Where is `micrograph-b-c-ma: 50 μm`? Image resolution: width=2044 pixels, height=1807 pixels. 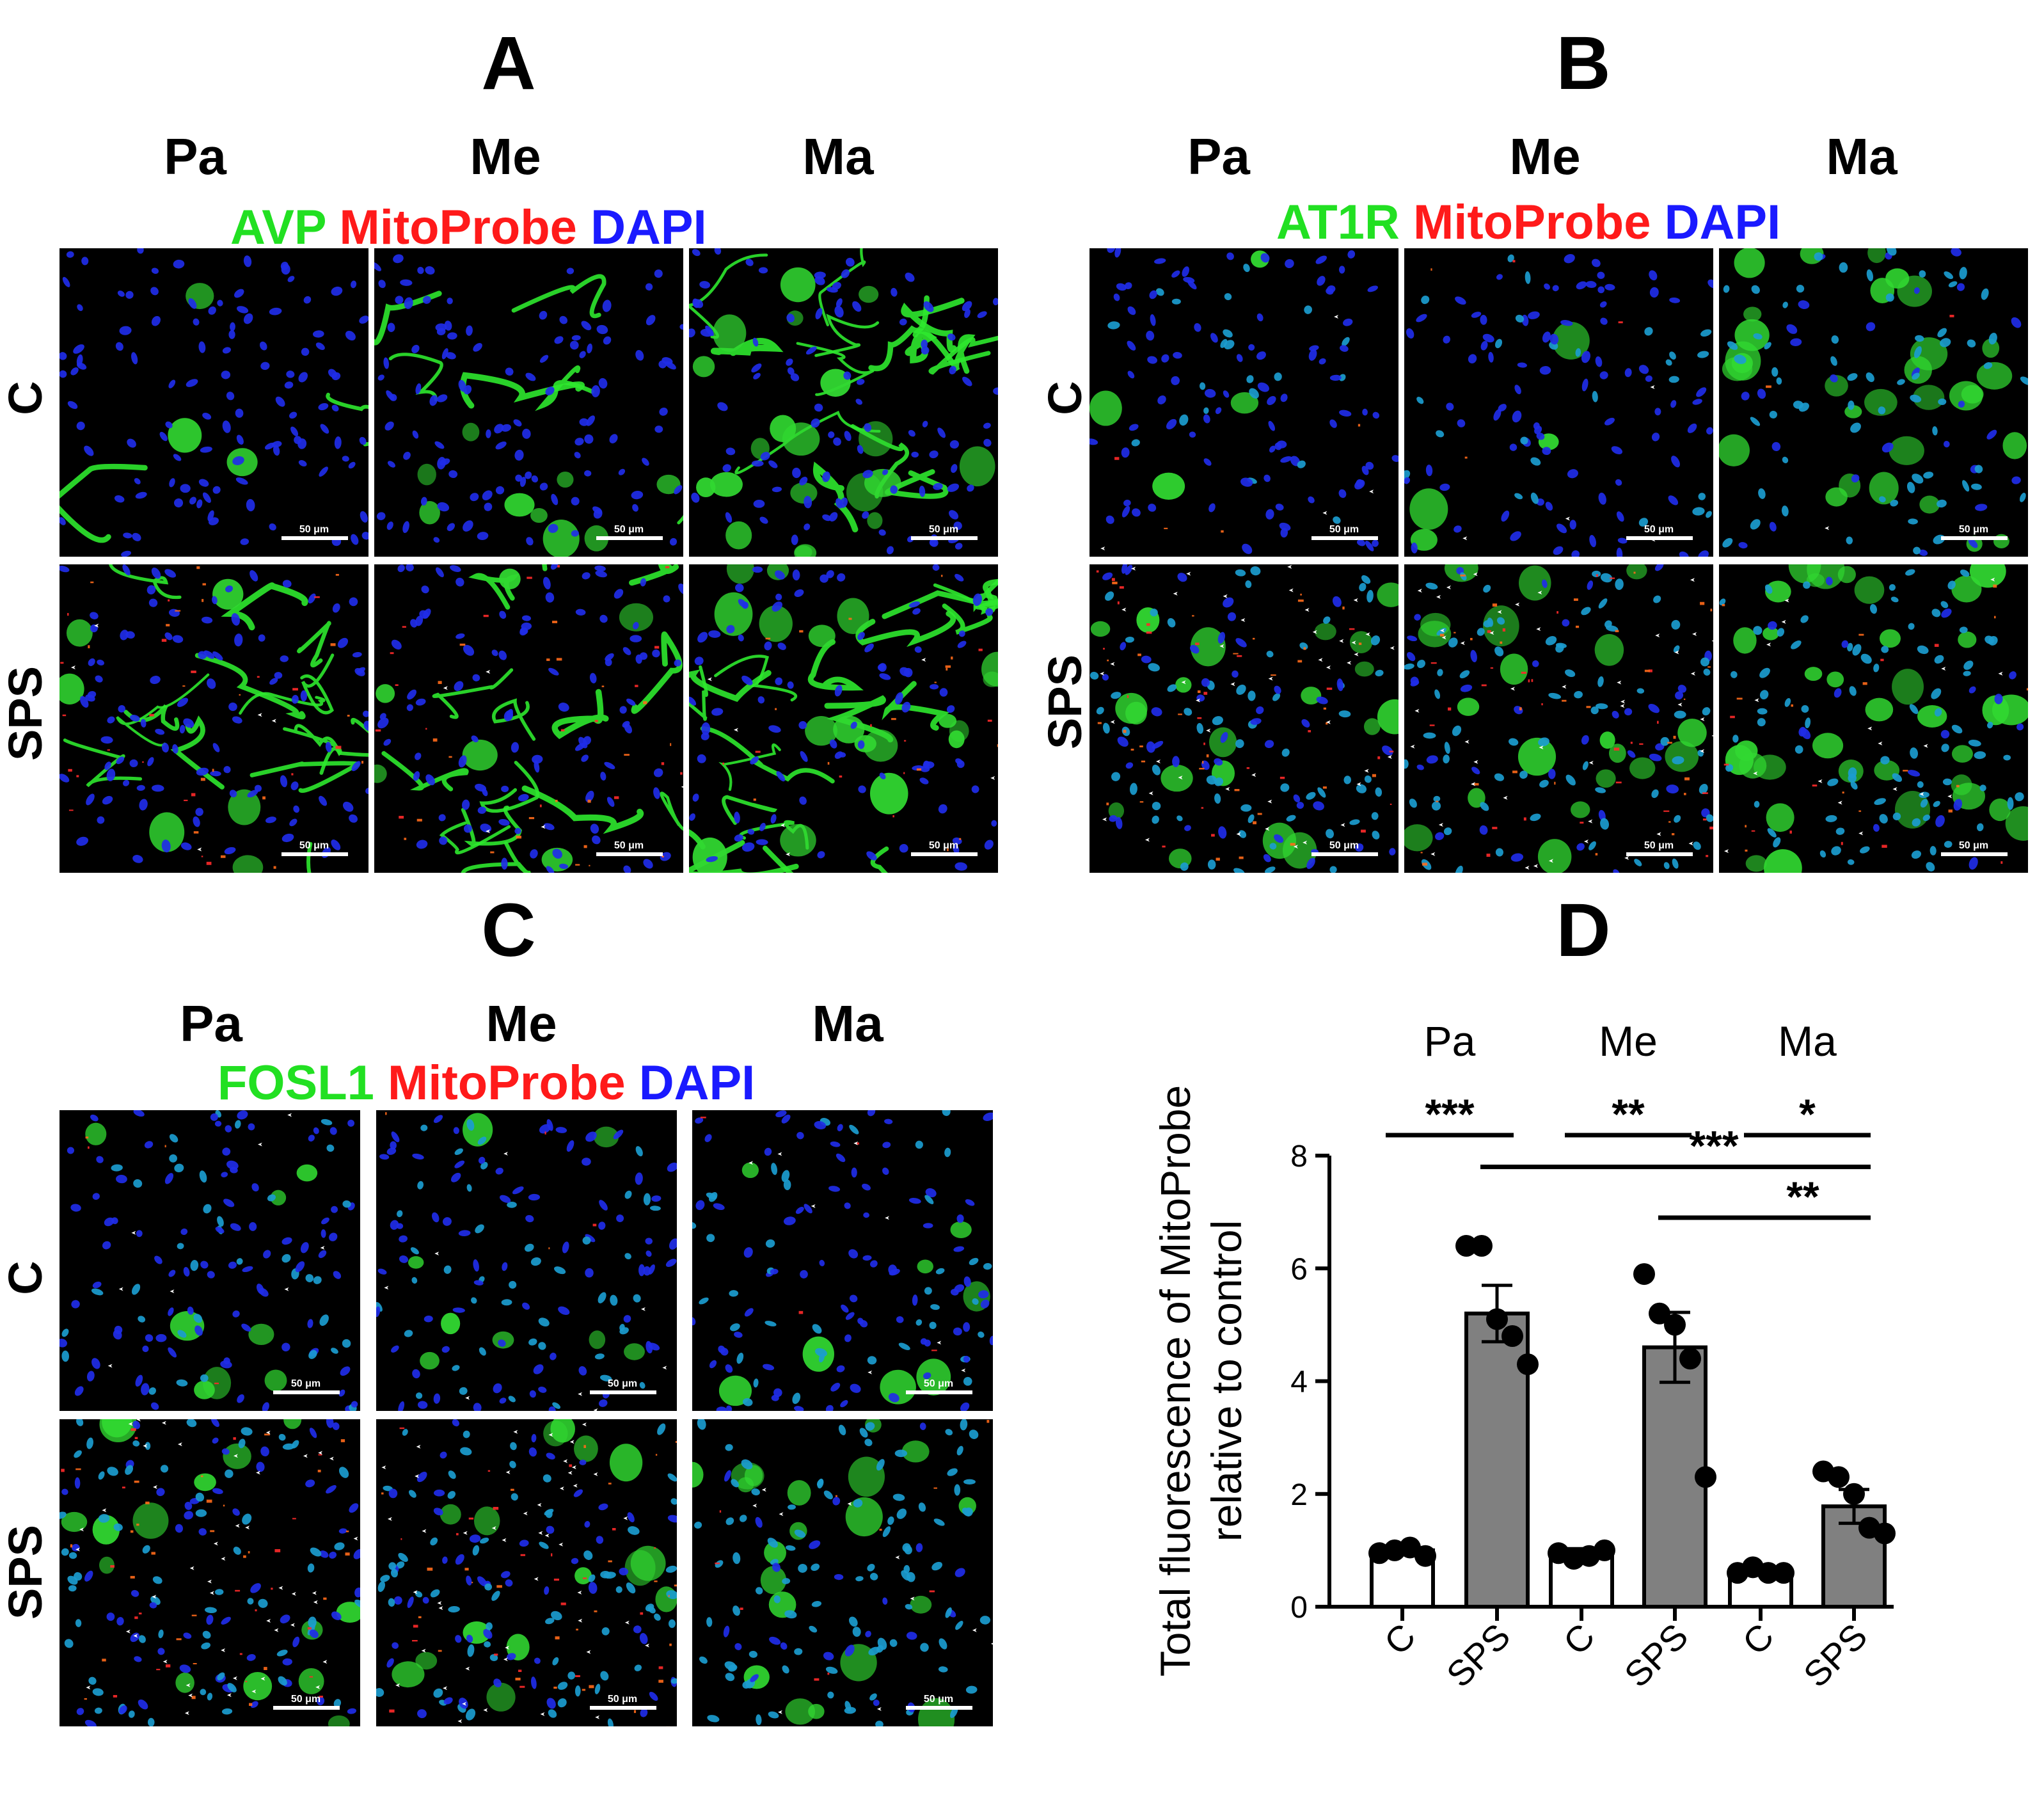 micrograph-b-c-ma: 50 μm is located at coordinates (1873, 402).